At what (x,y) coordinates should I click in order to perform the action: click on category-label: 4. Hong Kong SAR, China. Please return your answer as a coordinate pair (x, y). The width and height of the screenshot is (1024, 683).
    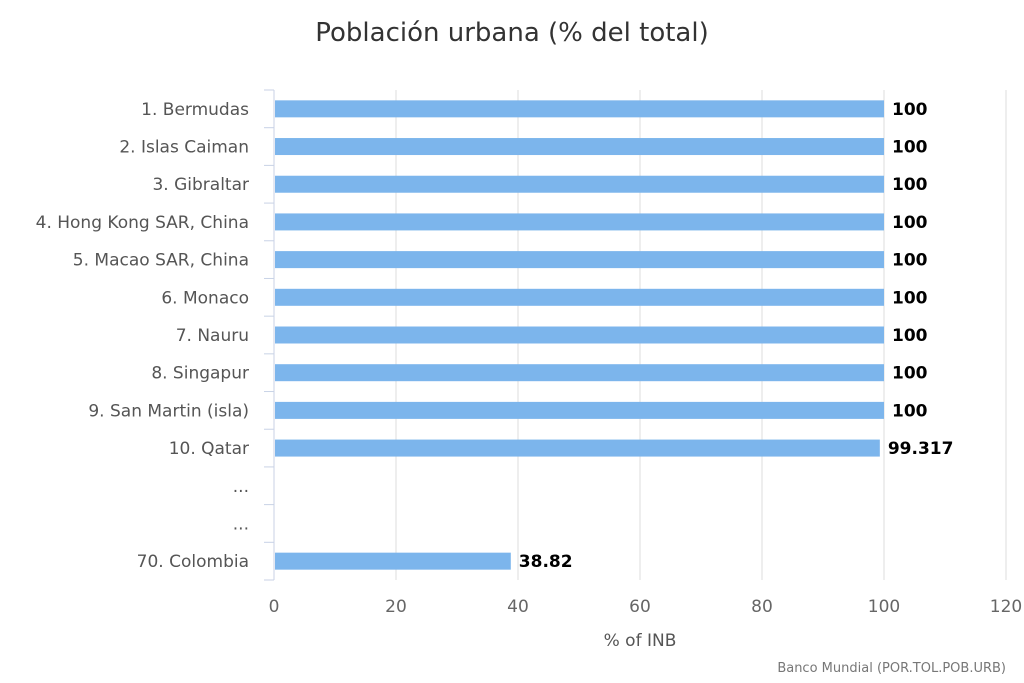
    Looking at the image, I should click on (142, 223).